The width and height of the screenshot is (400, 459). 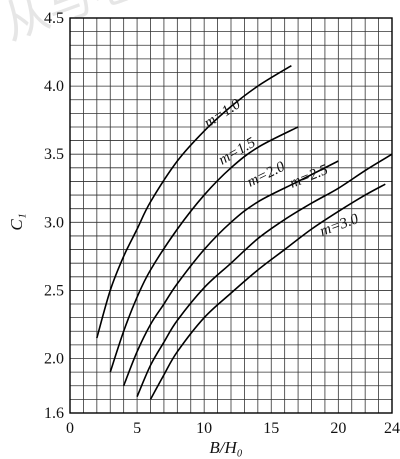 I want to click on y-tick-label: 4.0, so click(x=54, y=86).